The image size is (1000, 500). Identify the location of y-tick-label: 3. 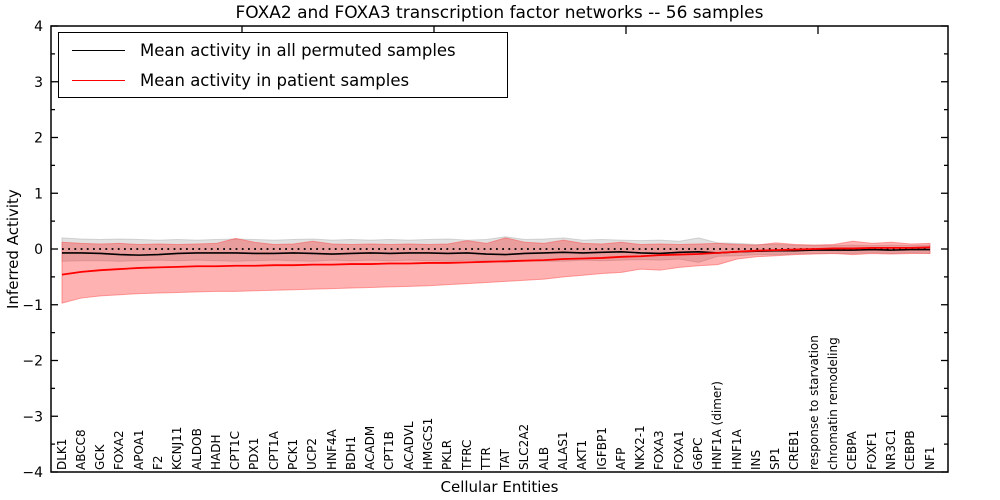
(38, 83).